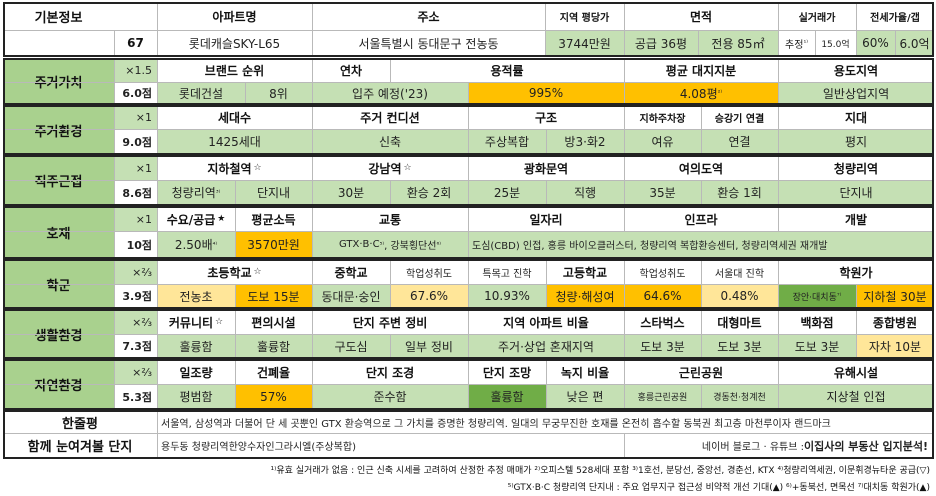  I want to click on brand-rank: 8위, so click(278, 93).